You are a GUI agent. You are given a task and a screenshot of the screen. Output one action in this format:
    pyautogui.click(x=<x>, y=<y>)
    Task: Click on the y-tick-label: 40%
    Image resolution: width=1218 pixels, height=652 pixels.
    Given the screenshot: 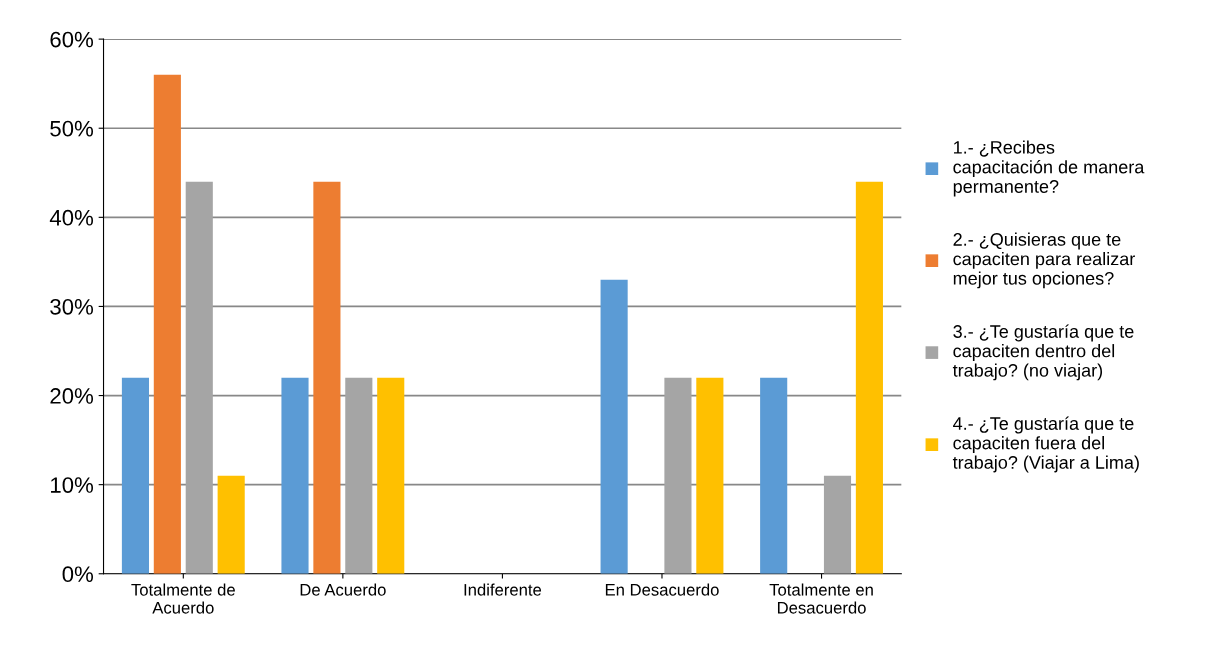 What is the action you would take?
    pyautogui.click(x=71, y=217)
    